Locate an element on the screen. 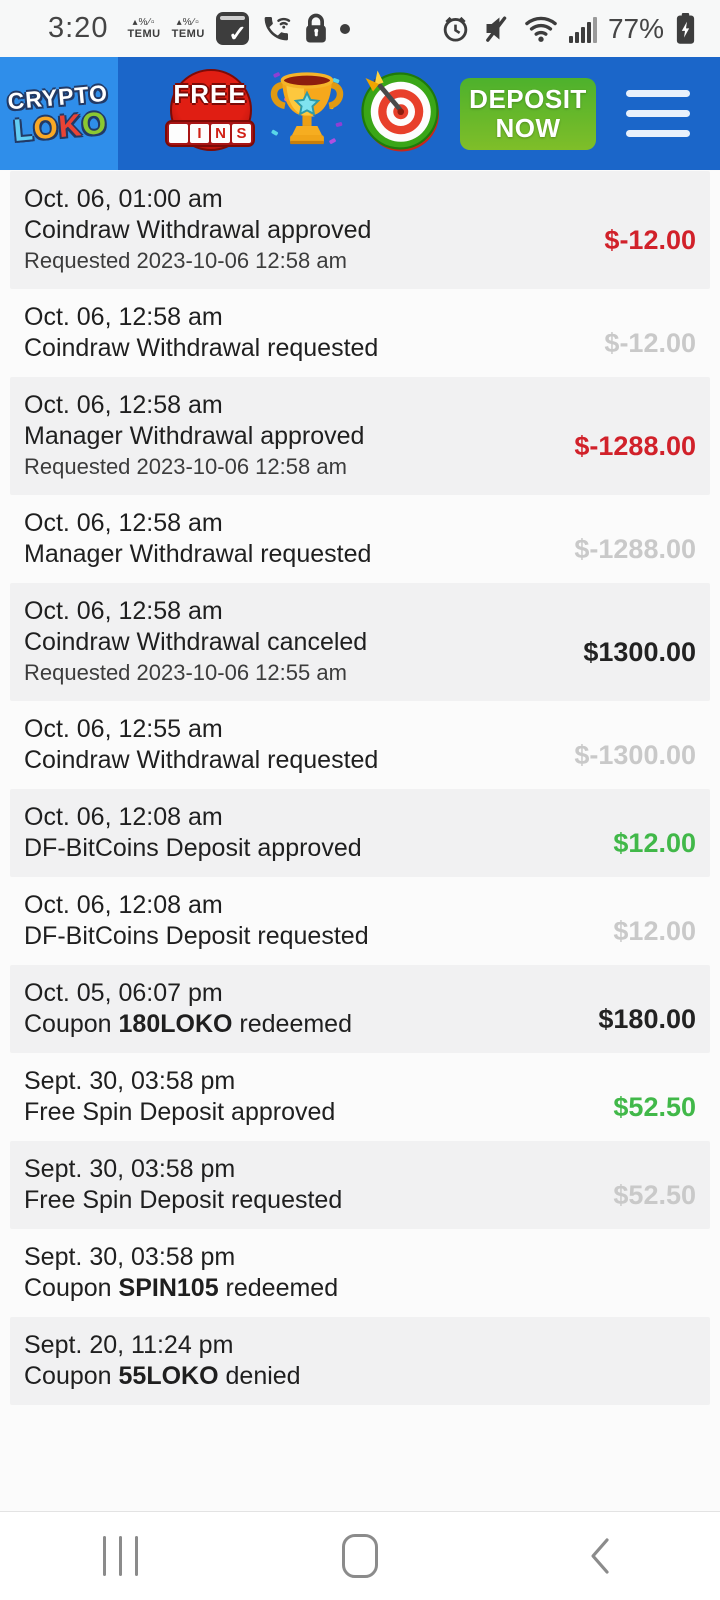 The image size is (720, 1600). status-bar: 3:20 ▴%∕▫ TEMU ▴%∕▫ TEMU ✓ is located at coordinates (360, 28).